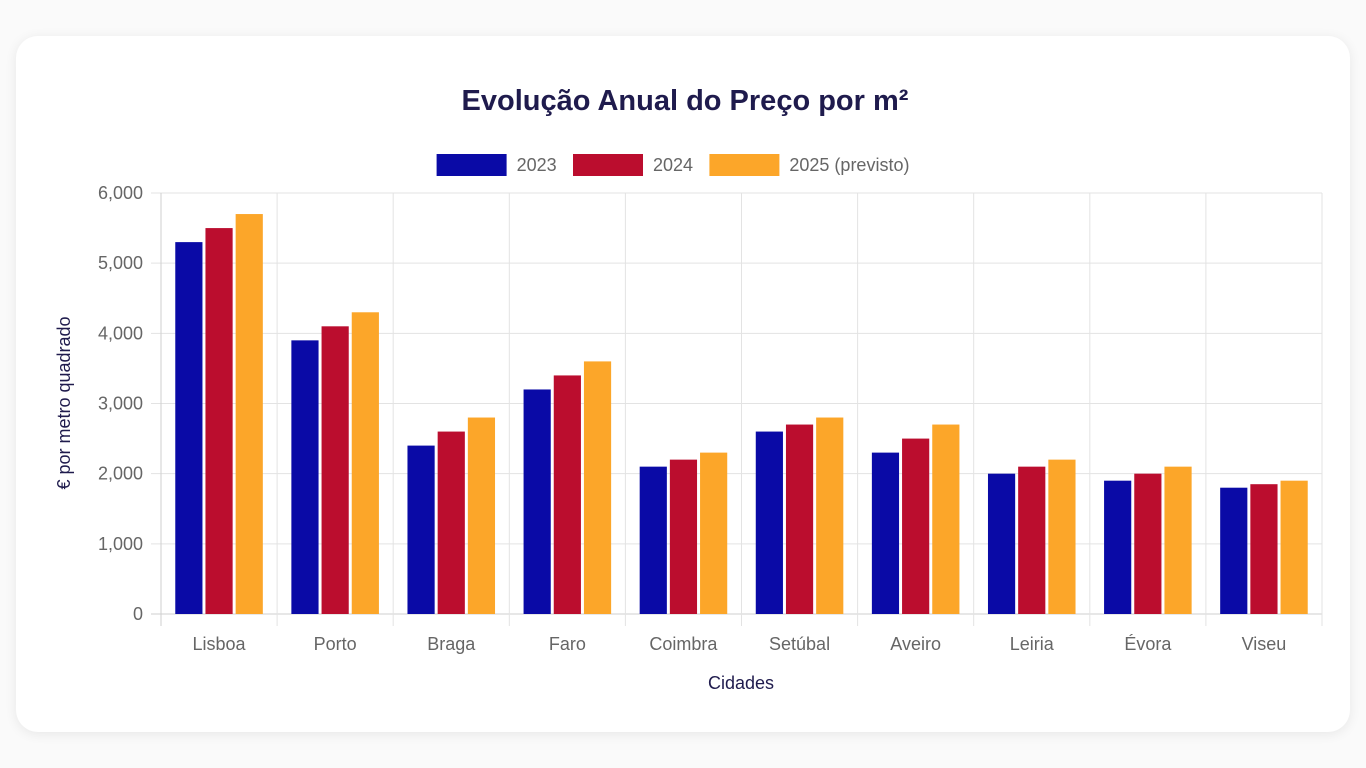 This screenshot has height=768, width=1366. Describe the element at coordinates (120, 193) in the screenshot. I see `y-tick-label: 6,000` at that location.